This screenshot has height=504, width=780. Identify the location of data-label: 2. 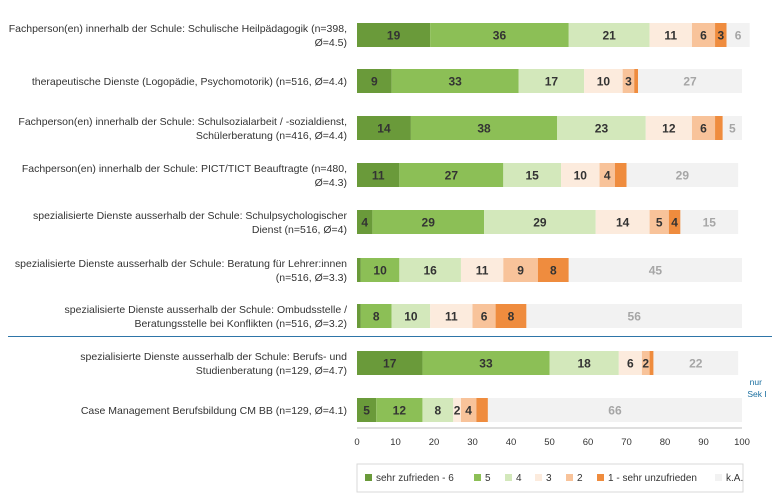
(457, 411).